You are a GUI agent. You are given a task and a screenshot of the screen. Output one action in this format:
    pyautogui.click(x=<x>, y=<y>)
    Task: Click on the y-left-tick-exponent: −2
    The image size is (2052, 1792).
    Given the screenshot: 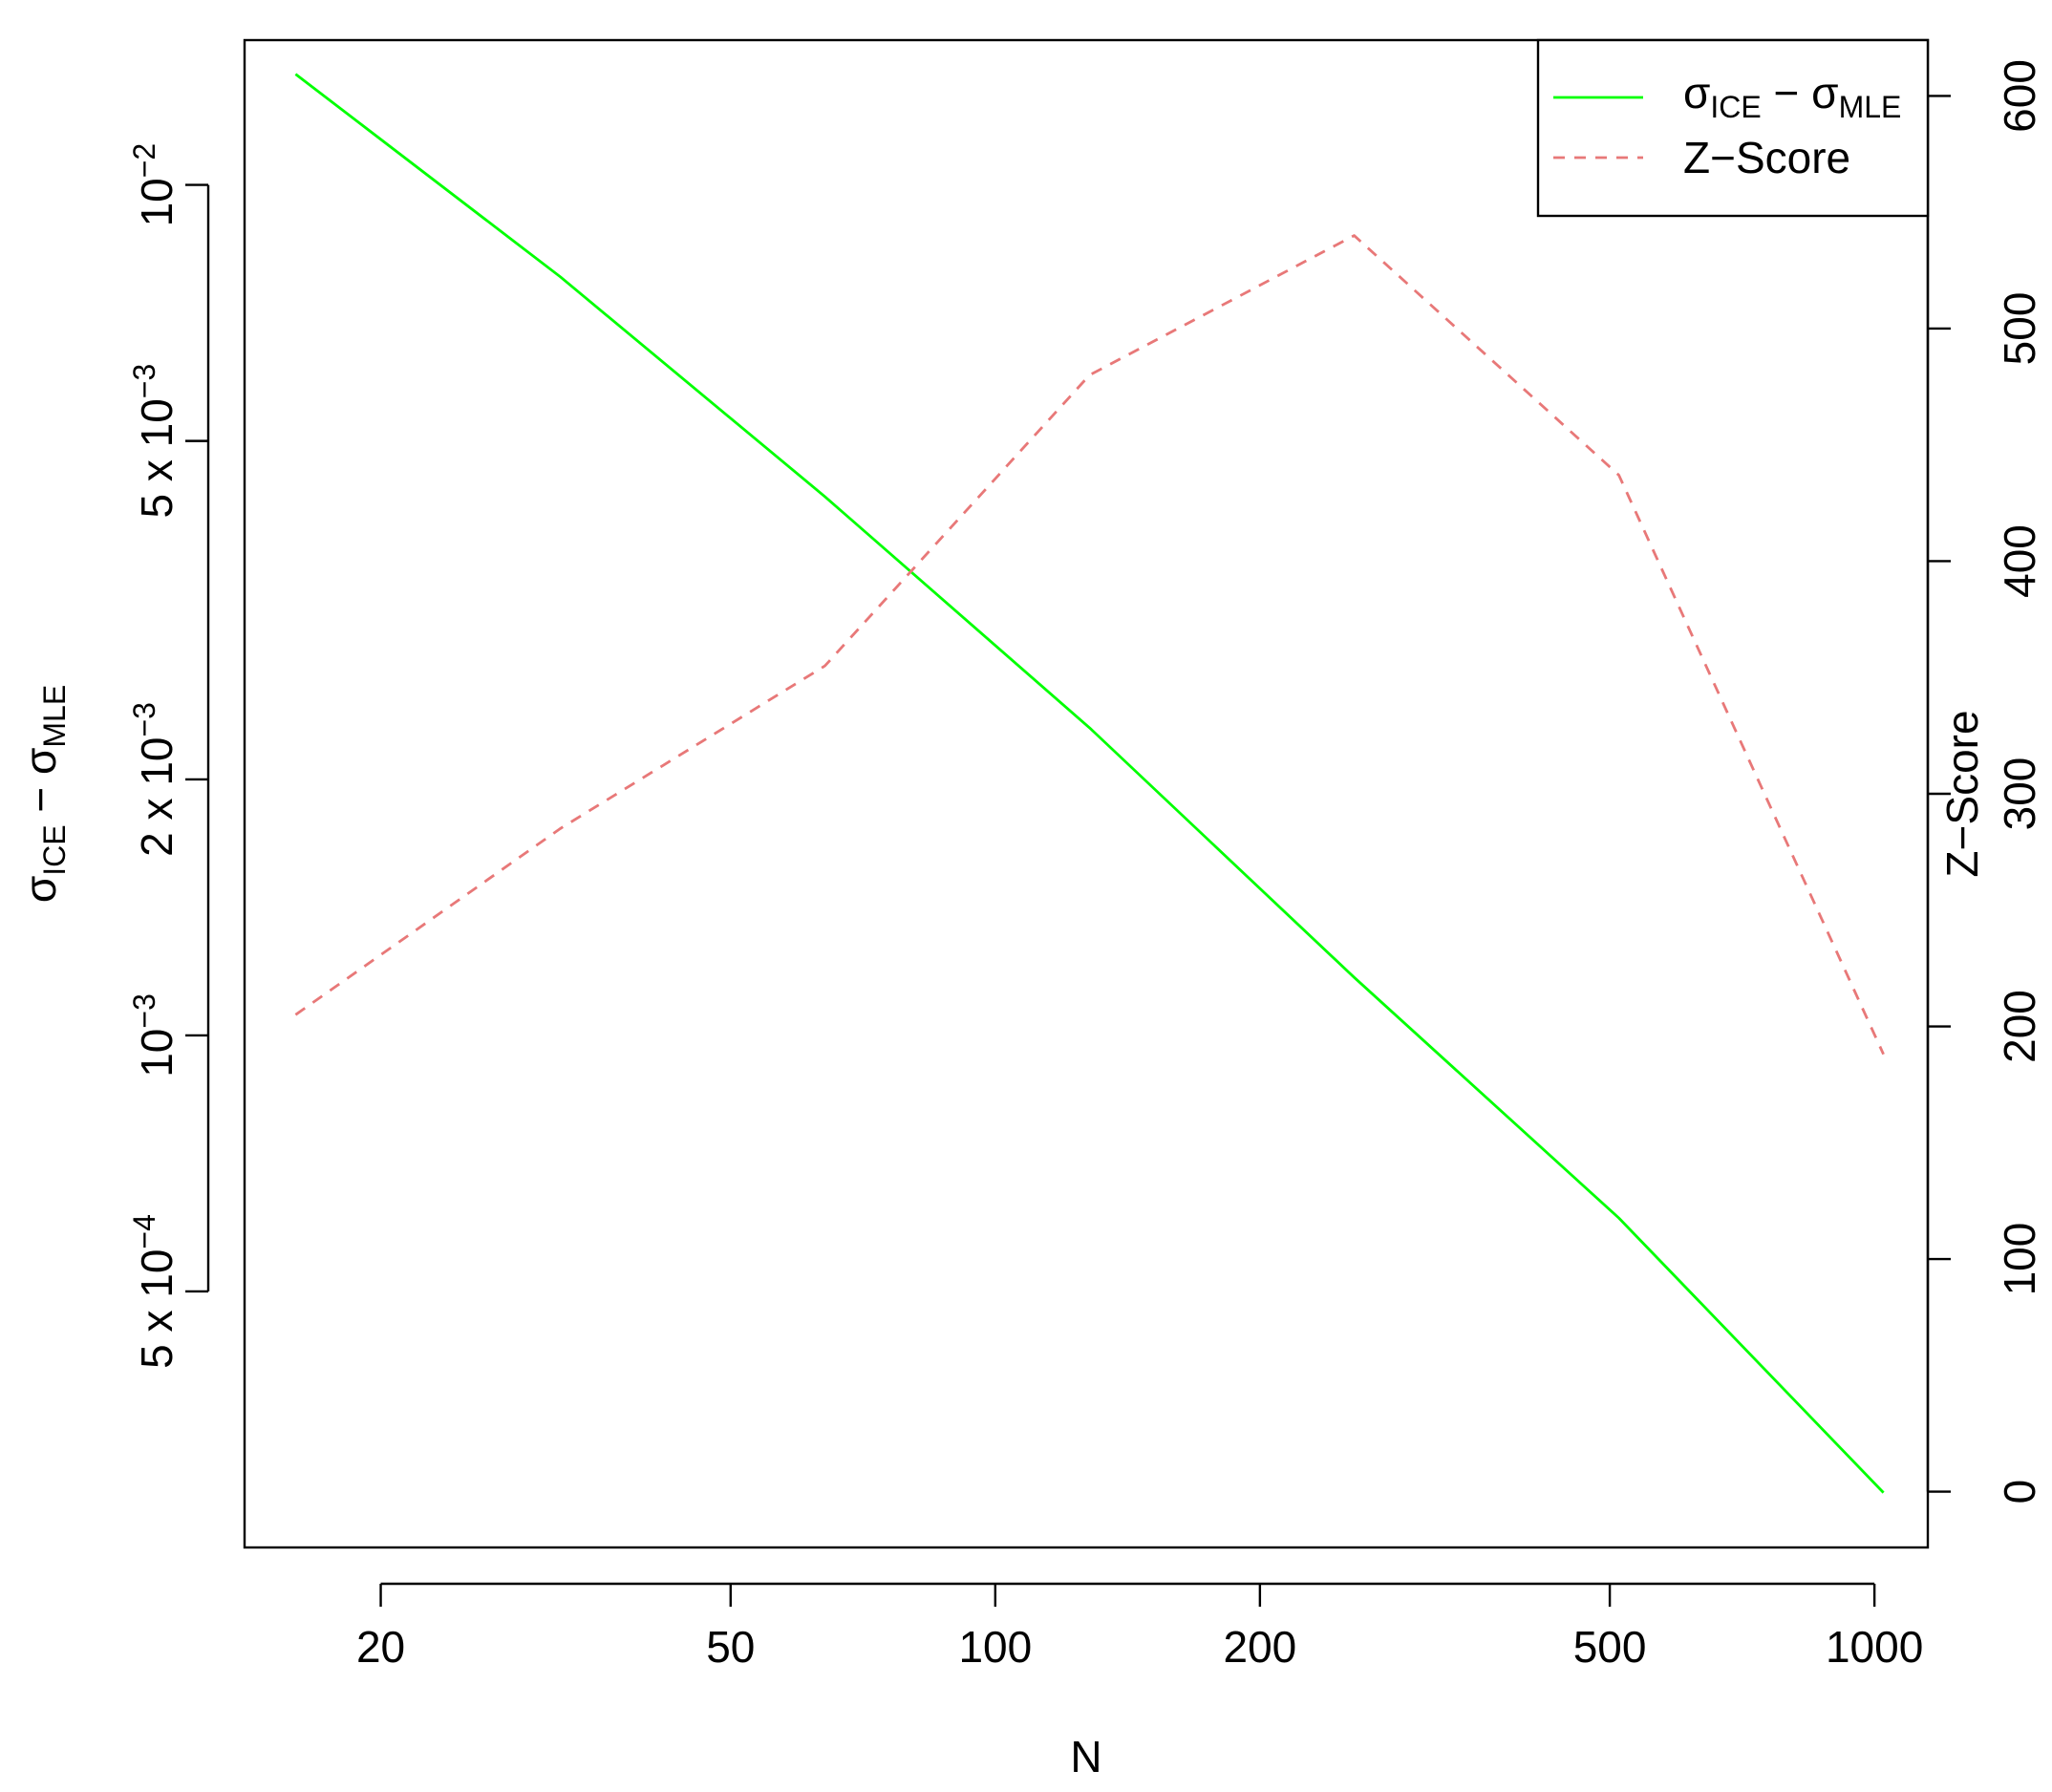 What is the action you would take?
    pyautogui.click(x=144, y=160)
    